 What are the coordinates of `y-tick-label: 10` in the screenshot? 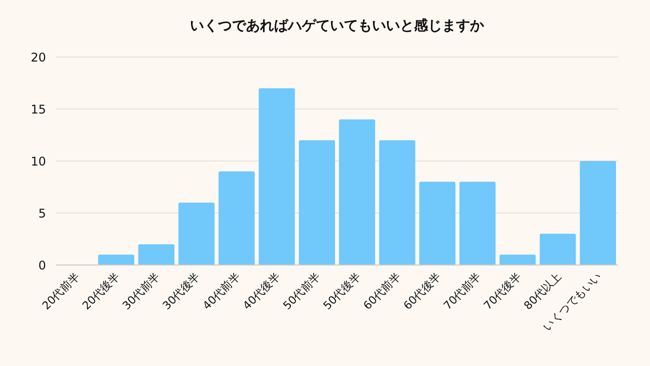 It's located at (38, 161).